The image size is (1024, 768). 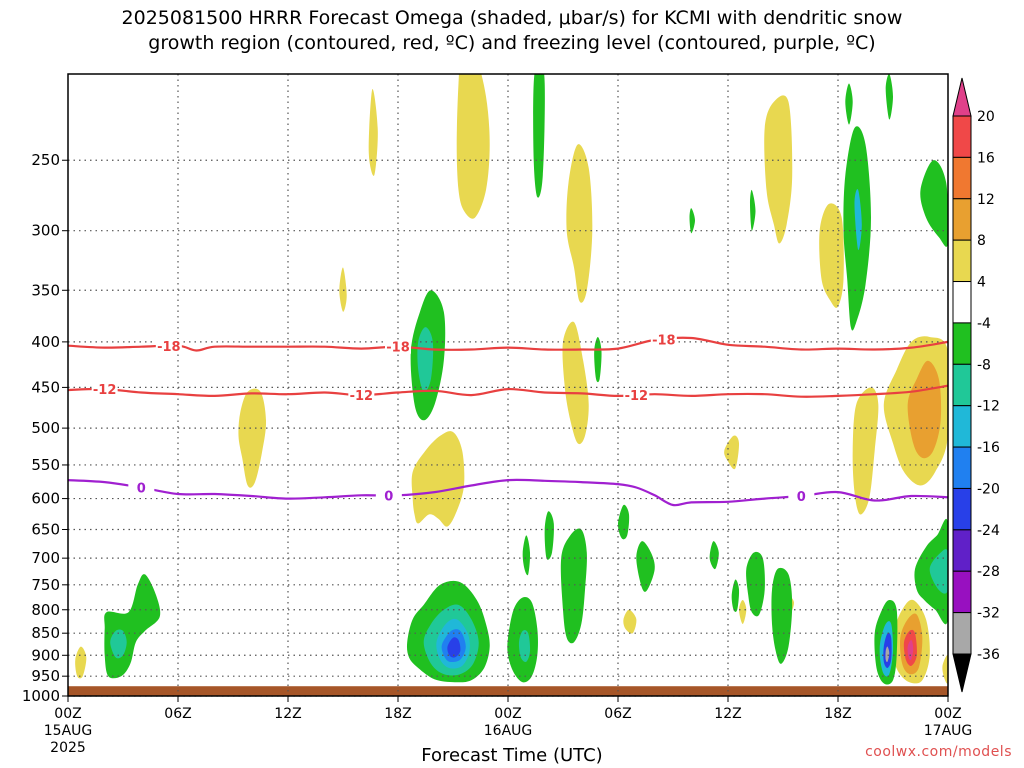 What do you see at coordinates (45, 342) in the screenshot?
I see `y-tick-label: 400` at bounding box center [45, 342].